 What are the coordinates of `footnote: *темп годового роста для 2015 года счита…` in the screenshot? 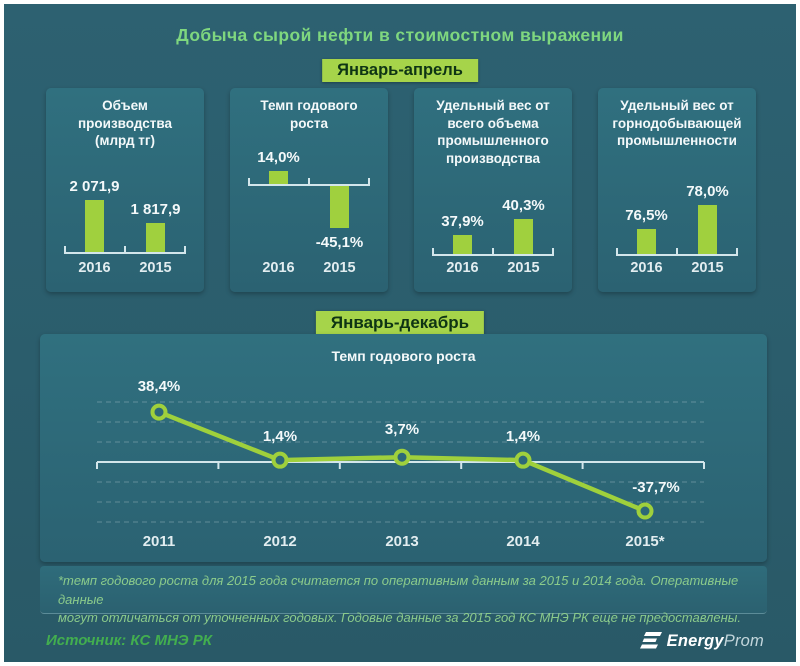 It's located at (403, 595).